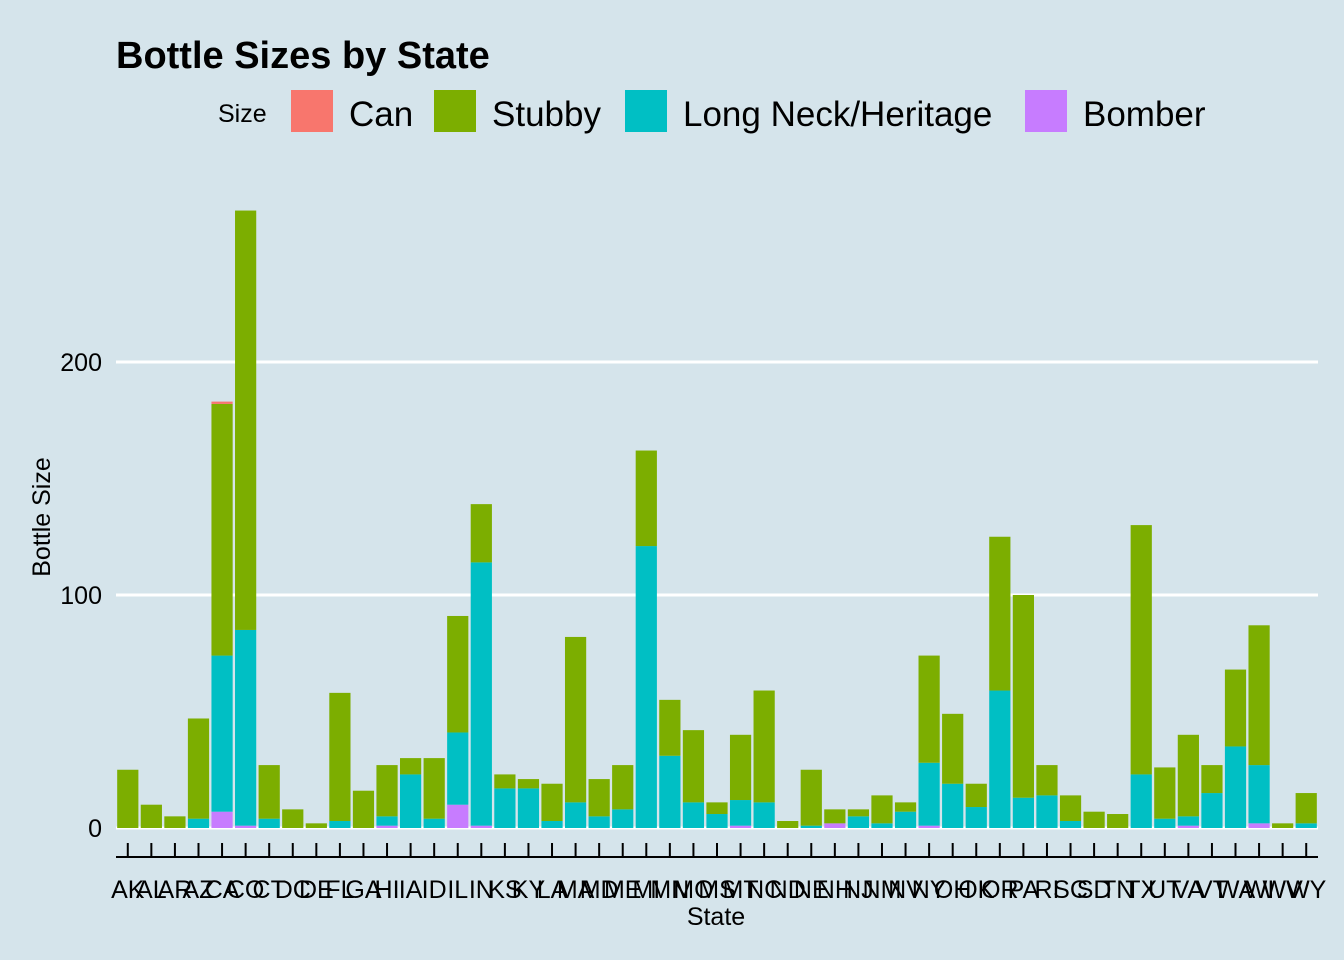  What do you see at coordinates (269, 792) in the screenshot?
I see `bar-CT-stubby` at bounding box center [269, 792].